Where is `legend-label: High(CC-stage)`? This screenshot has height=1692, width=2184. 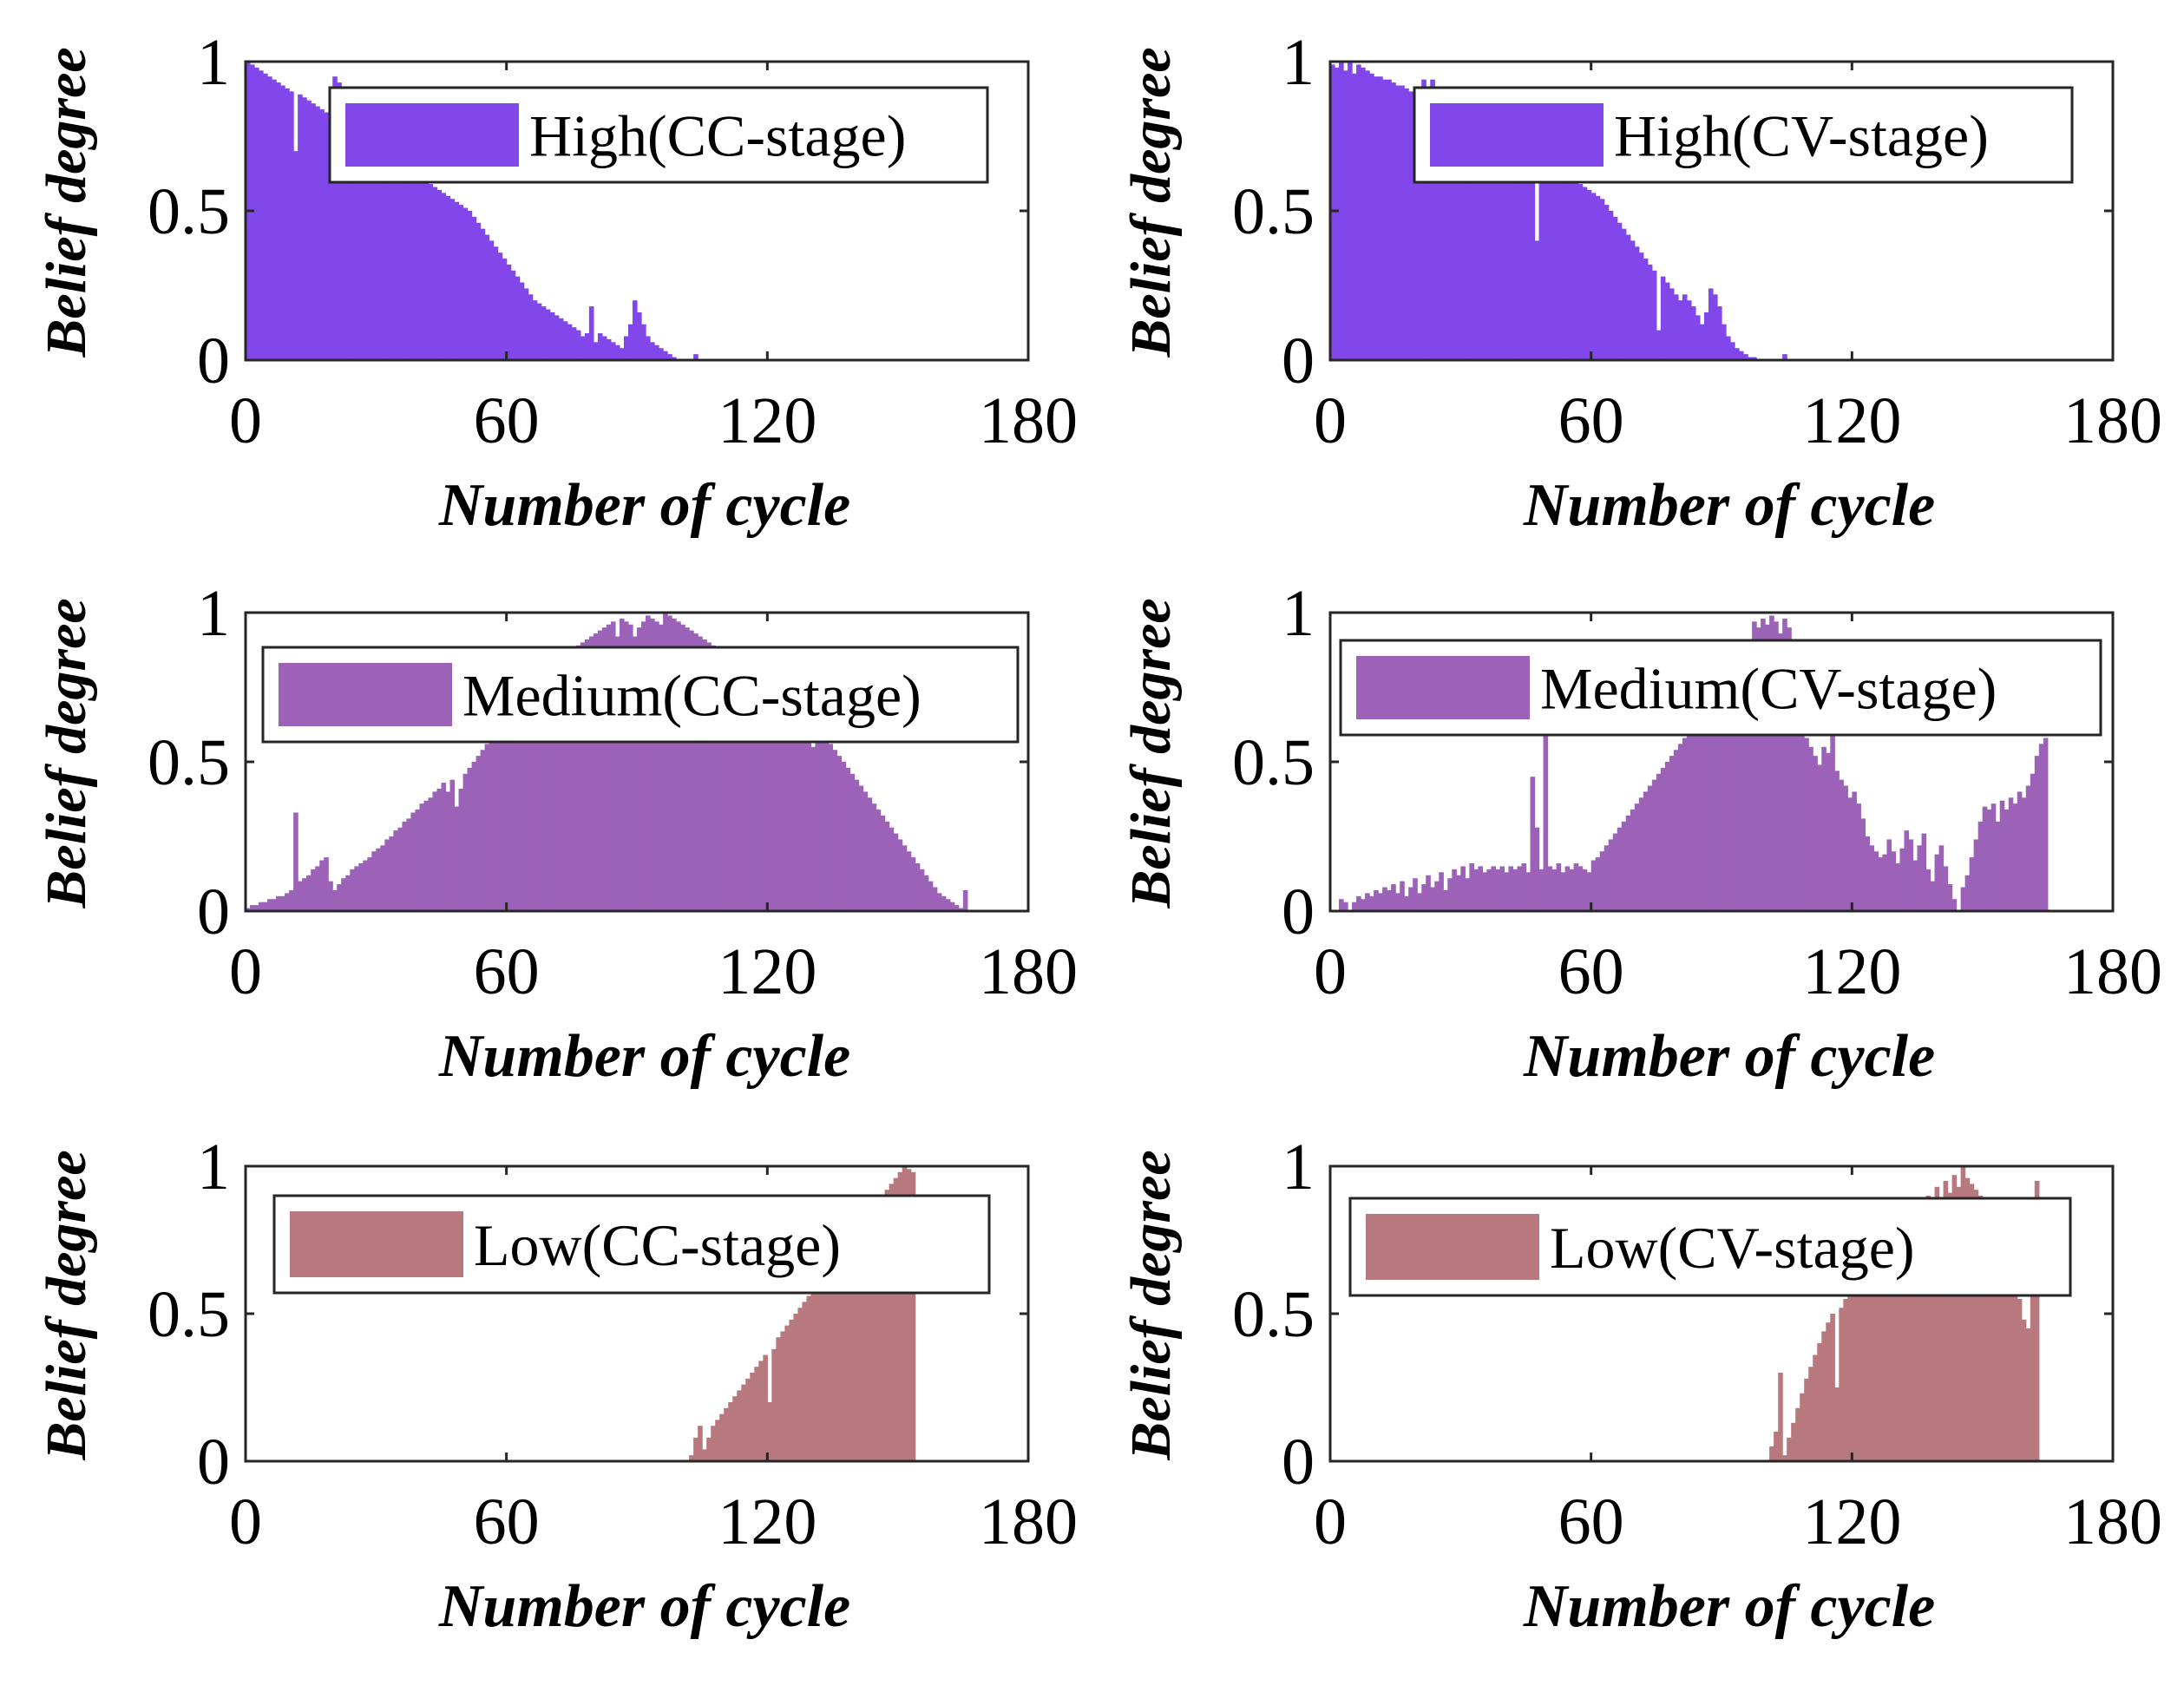
legend-label: High(CC-stage) is located at coordinates (717, 136).